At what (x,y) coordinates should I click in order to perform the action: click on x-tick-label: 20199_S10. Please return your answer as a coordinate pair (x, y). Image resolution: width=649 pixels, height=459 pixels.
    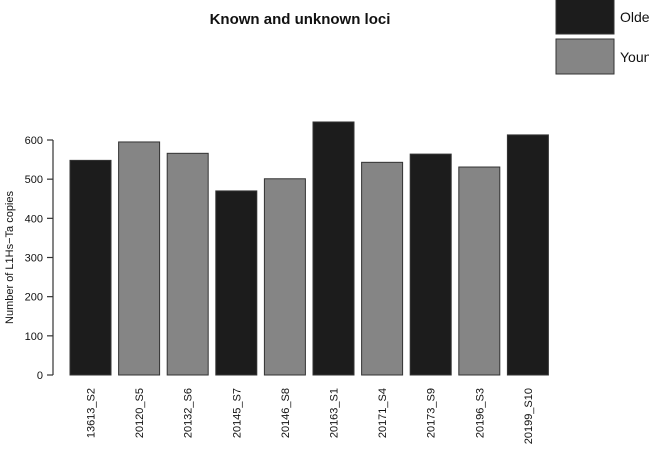
    Looking at the image, I should click on (529, 416).